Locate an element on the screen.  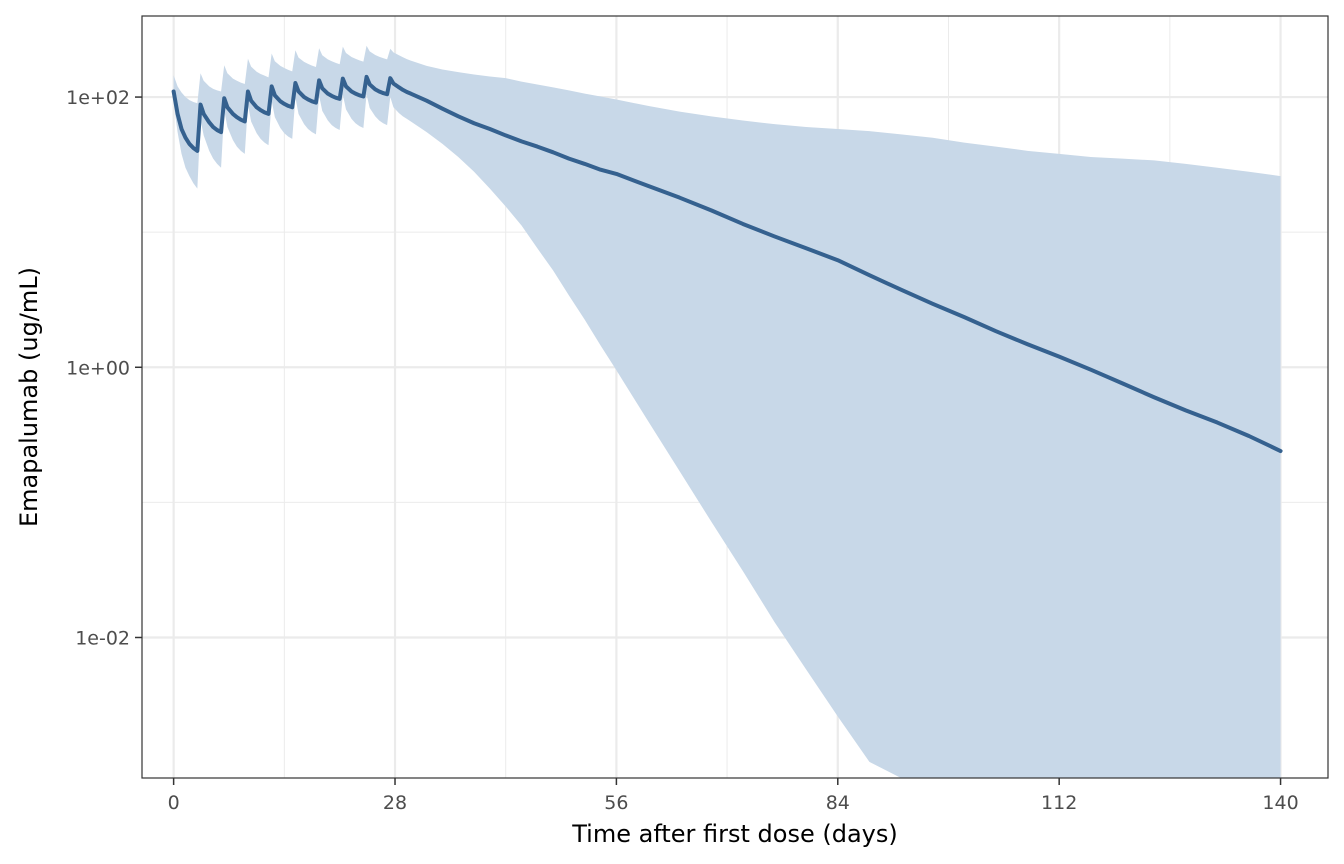
x-tick-label: 28 is located at coordinates (395, 803).